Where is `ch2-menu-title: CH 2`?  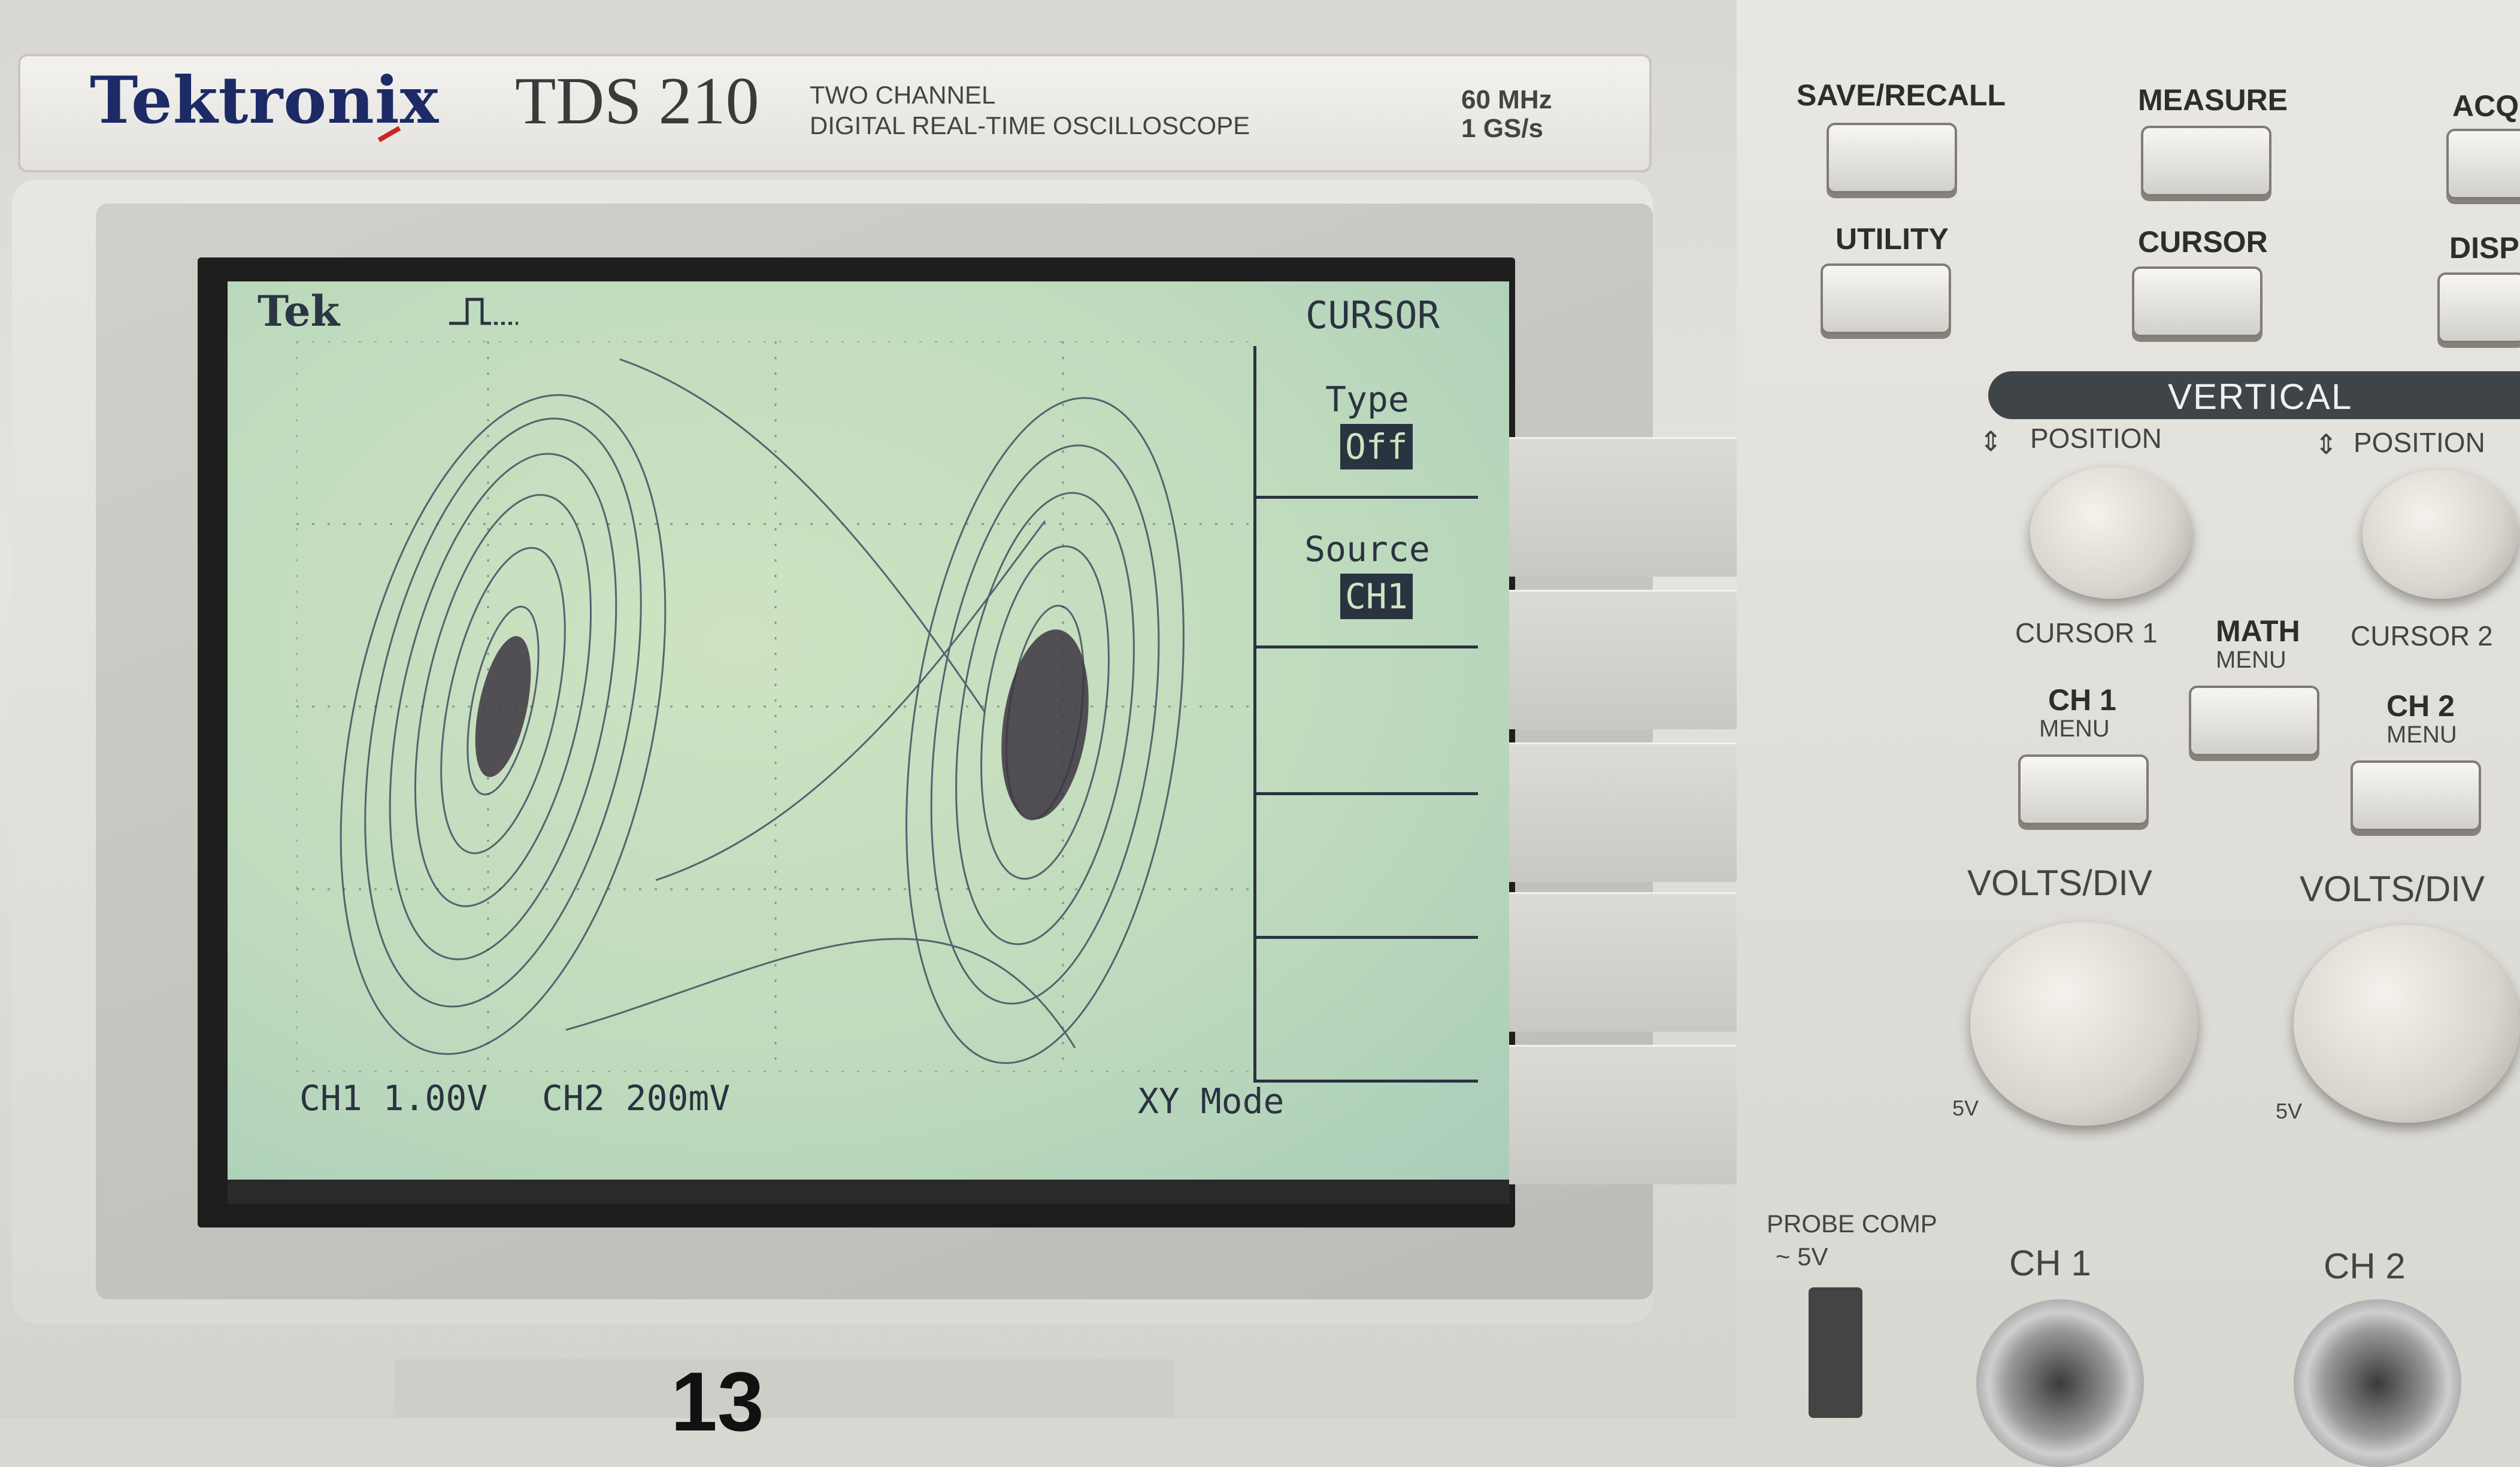 ch2-menu-title: CH 2 is located at coordinates (2420, 706).